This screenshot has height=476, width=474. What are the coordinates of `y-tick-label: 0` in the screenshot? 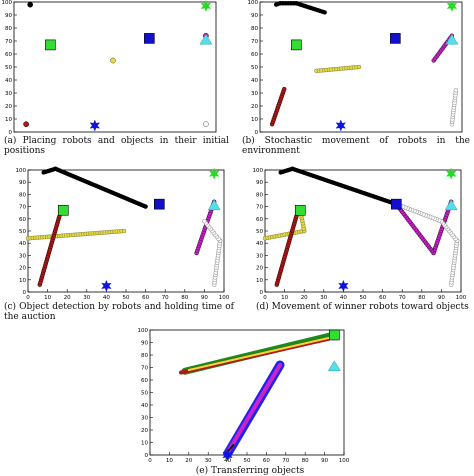 It's located at (25, 293).